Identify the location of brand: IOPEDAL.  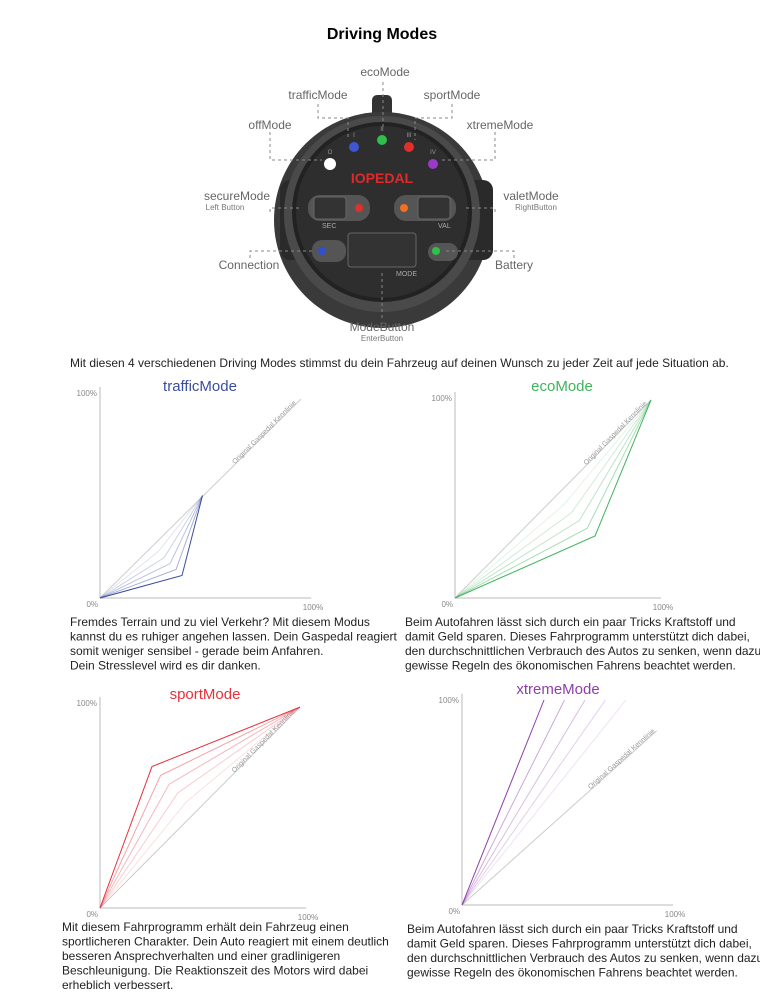
(382, 178).